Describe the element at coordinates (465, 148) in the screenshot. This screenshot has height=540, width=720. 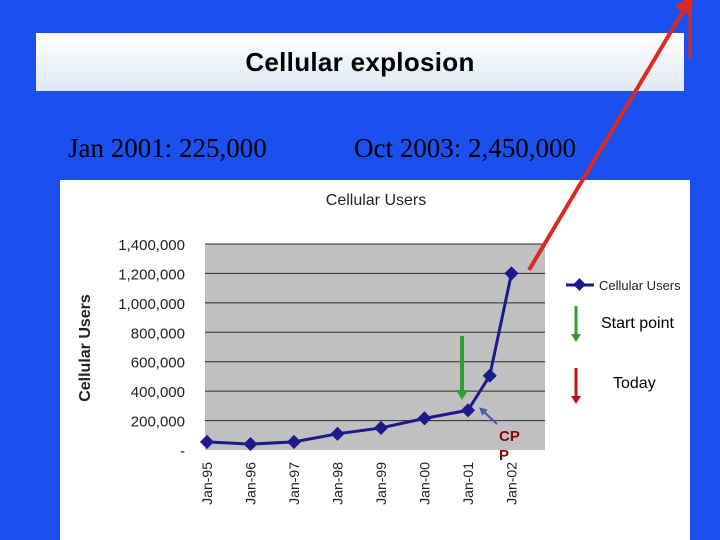
I see `stat-oct-2003: Oct 2003: 2,450,000` at that location.